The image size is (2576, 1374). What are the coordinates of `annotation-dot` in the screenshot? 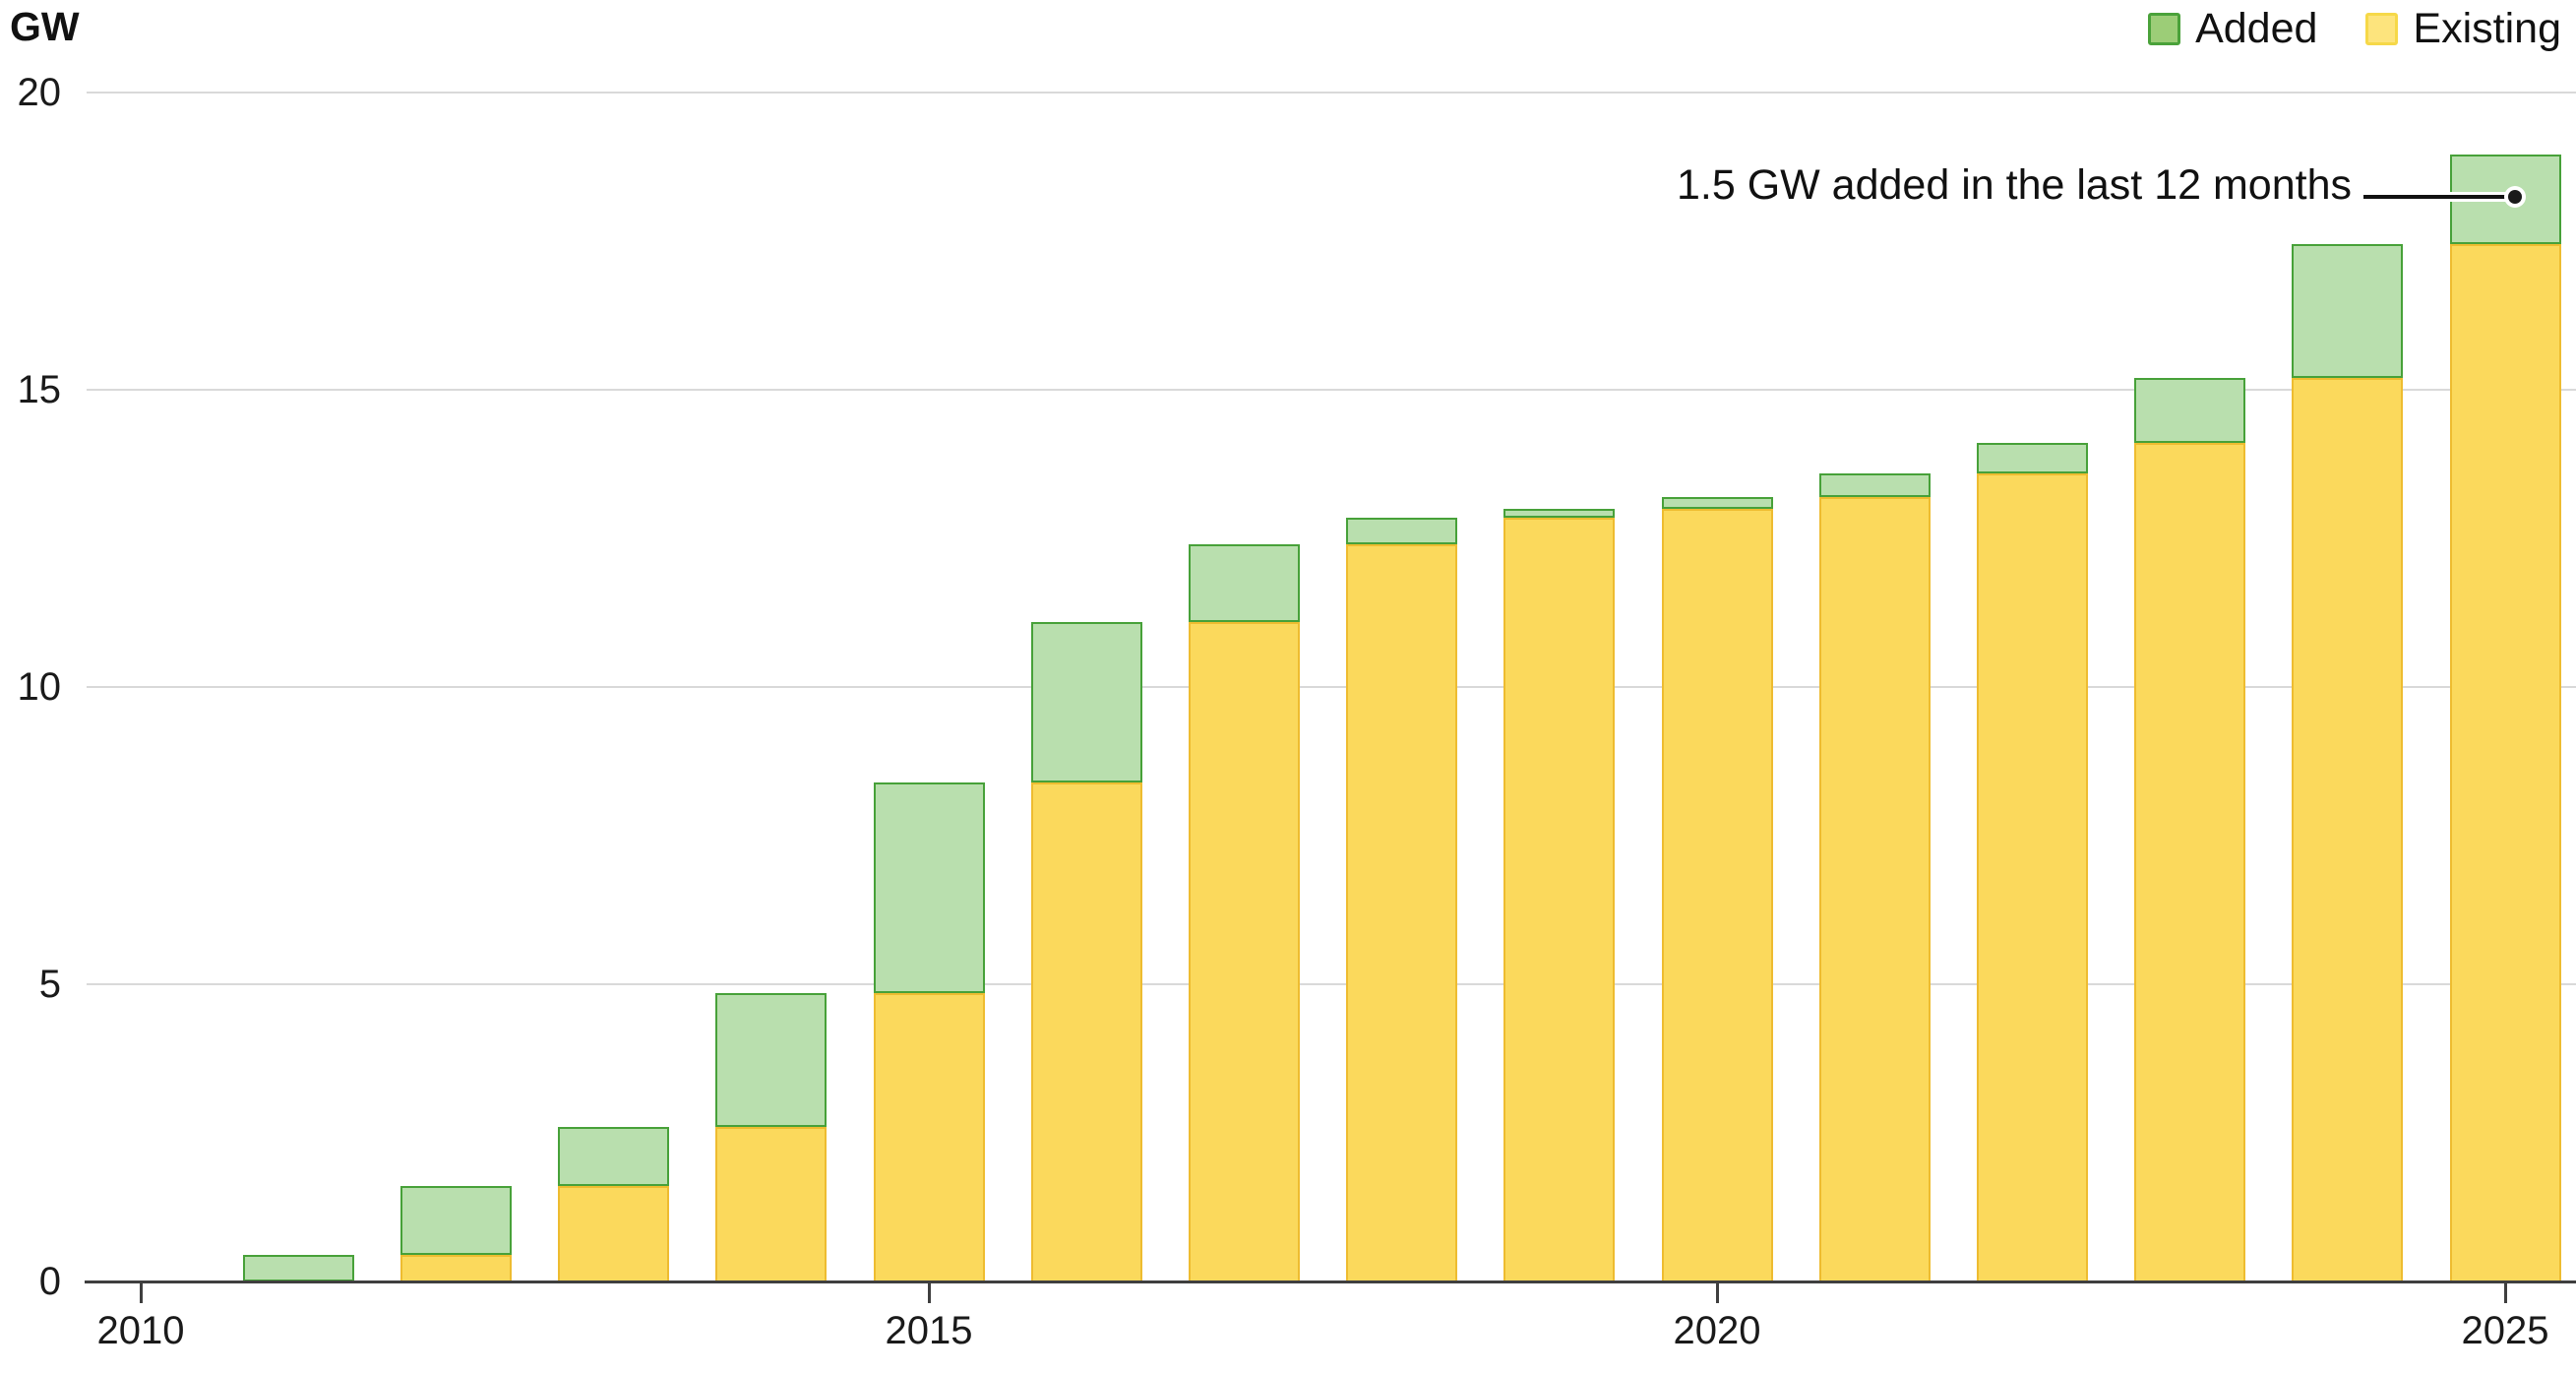 It's located at (2515, 197).